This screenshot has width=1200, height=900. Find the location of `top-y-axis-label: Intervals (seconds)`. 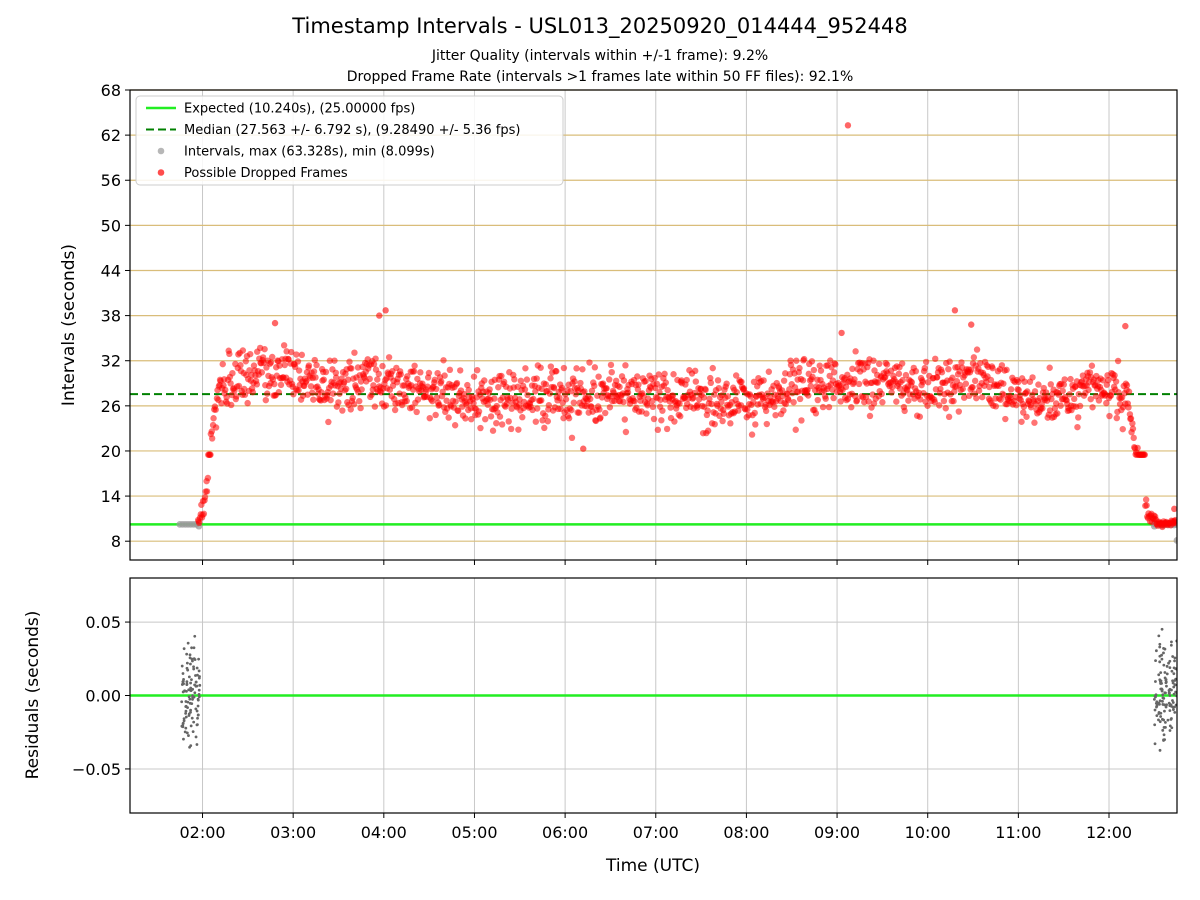

top-y-axis-label: Intervals (seconds) is located at coordinates (69, 325).